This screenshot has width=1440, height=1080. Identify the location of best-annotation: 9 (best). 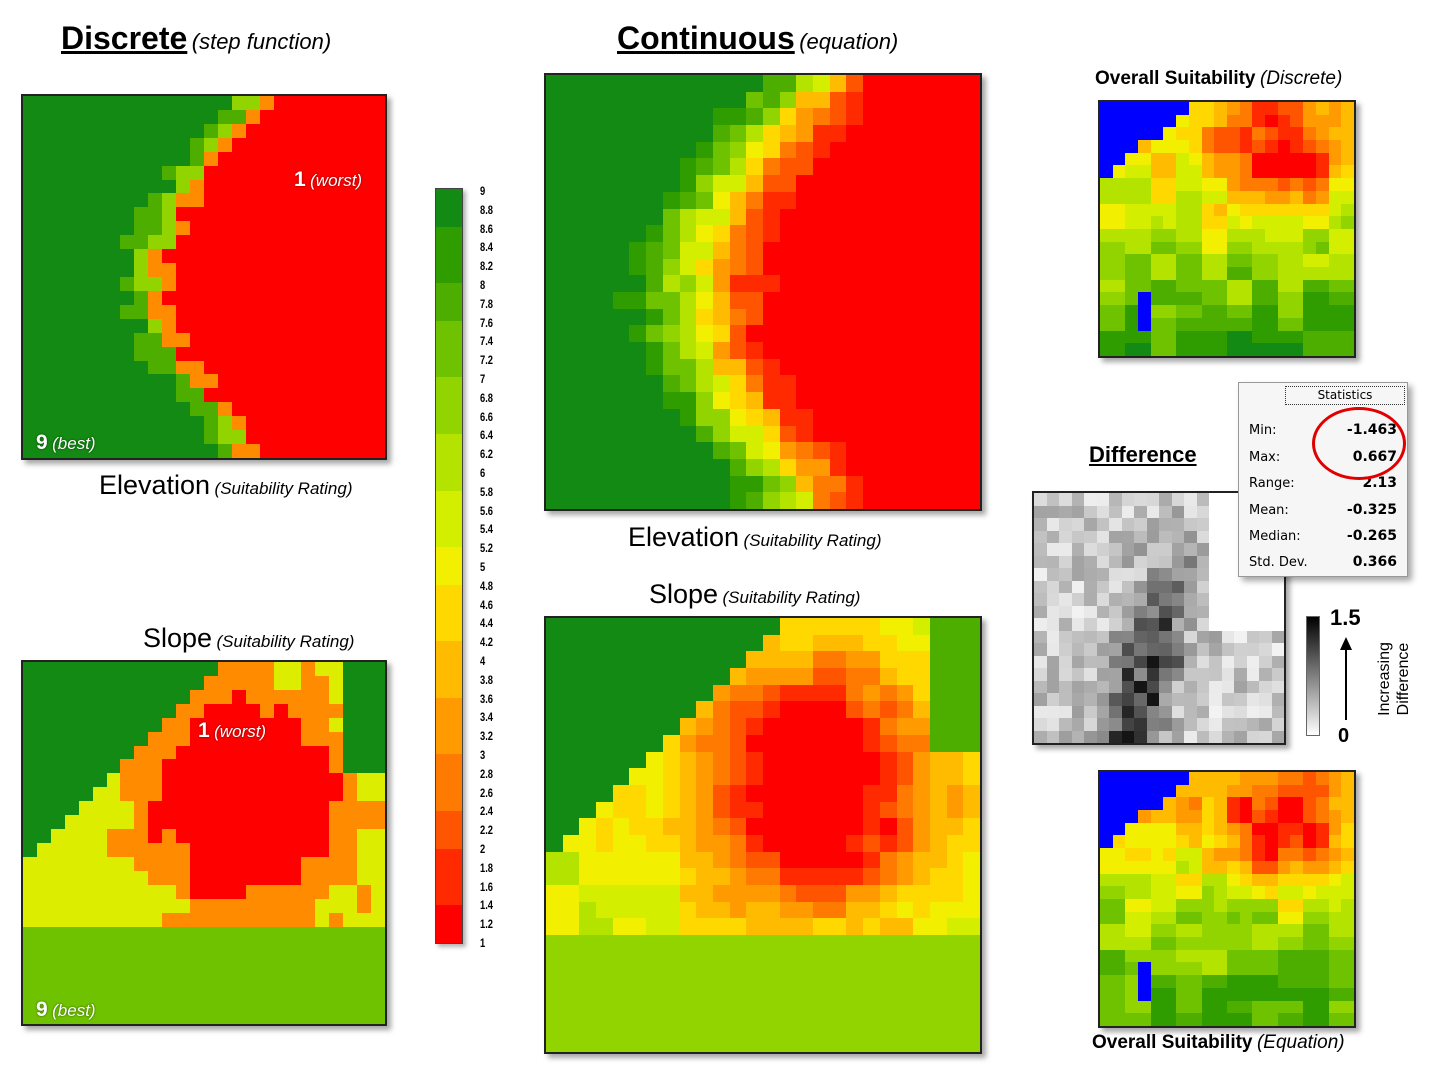
(66, 1009).